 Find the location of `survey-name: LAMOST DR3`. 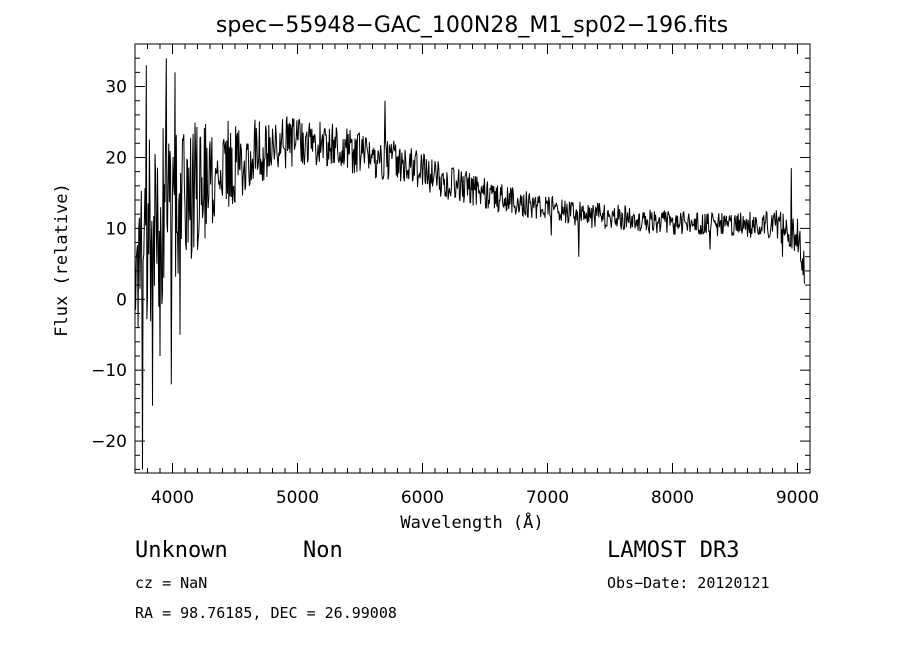

survey-name: LAMOST DR3 is located at coordinates (673, 550).